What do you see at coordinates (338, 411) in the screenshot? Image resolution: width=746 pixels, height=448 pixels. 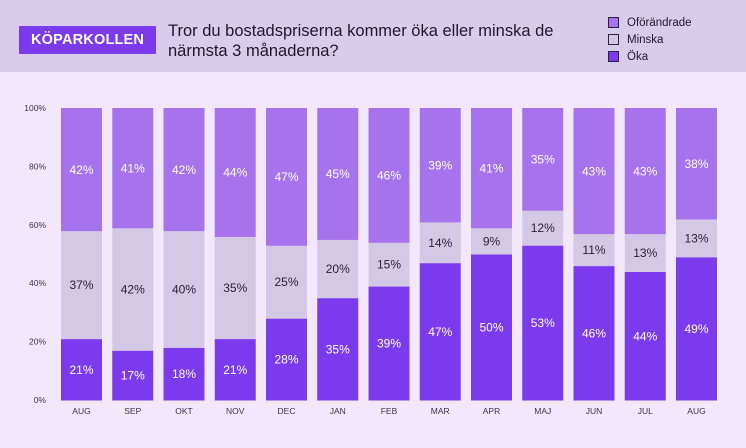 I see `x-tick-label: JAN` at bounding box center [338, 411].